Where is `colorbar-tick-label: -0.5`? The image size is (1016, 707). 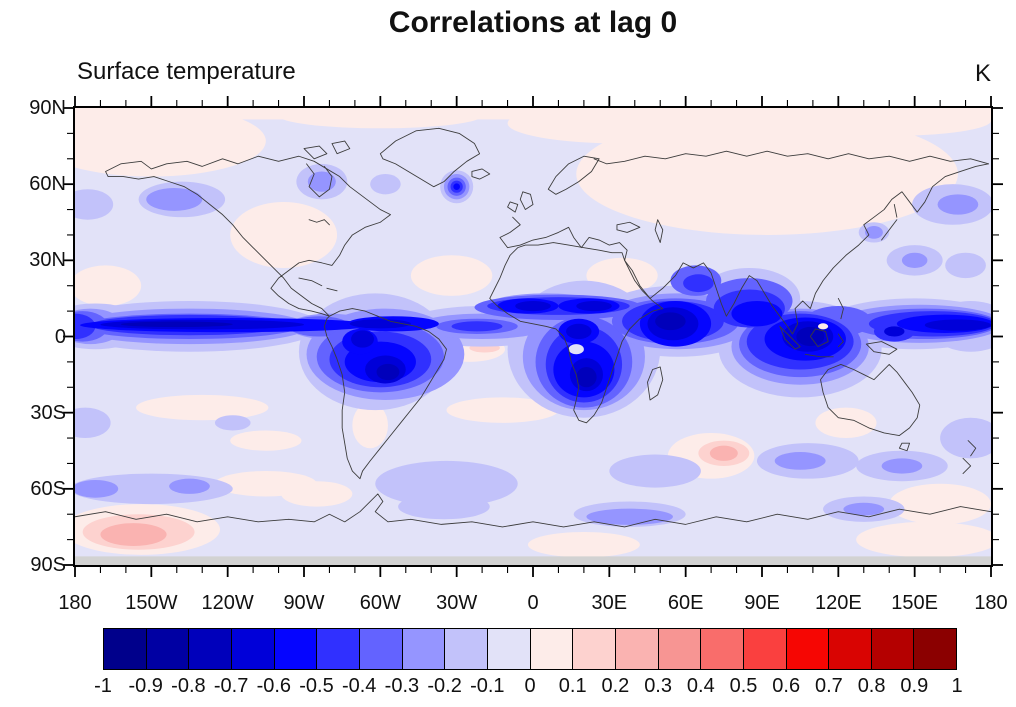 colorbar-tick-label: -0.5 is located at coordinates (316, 686).